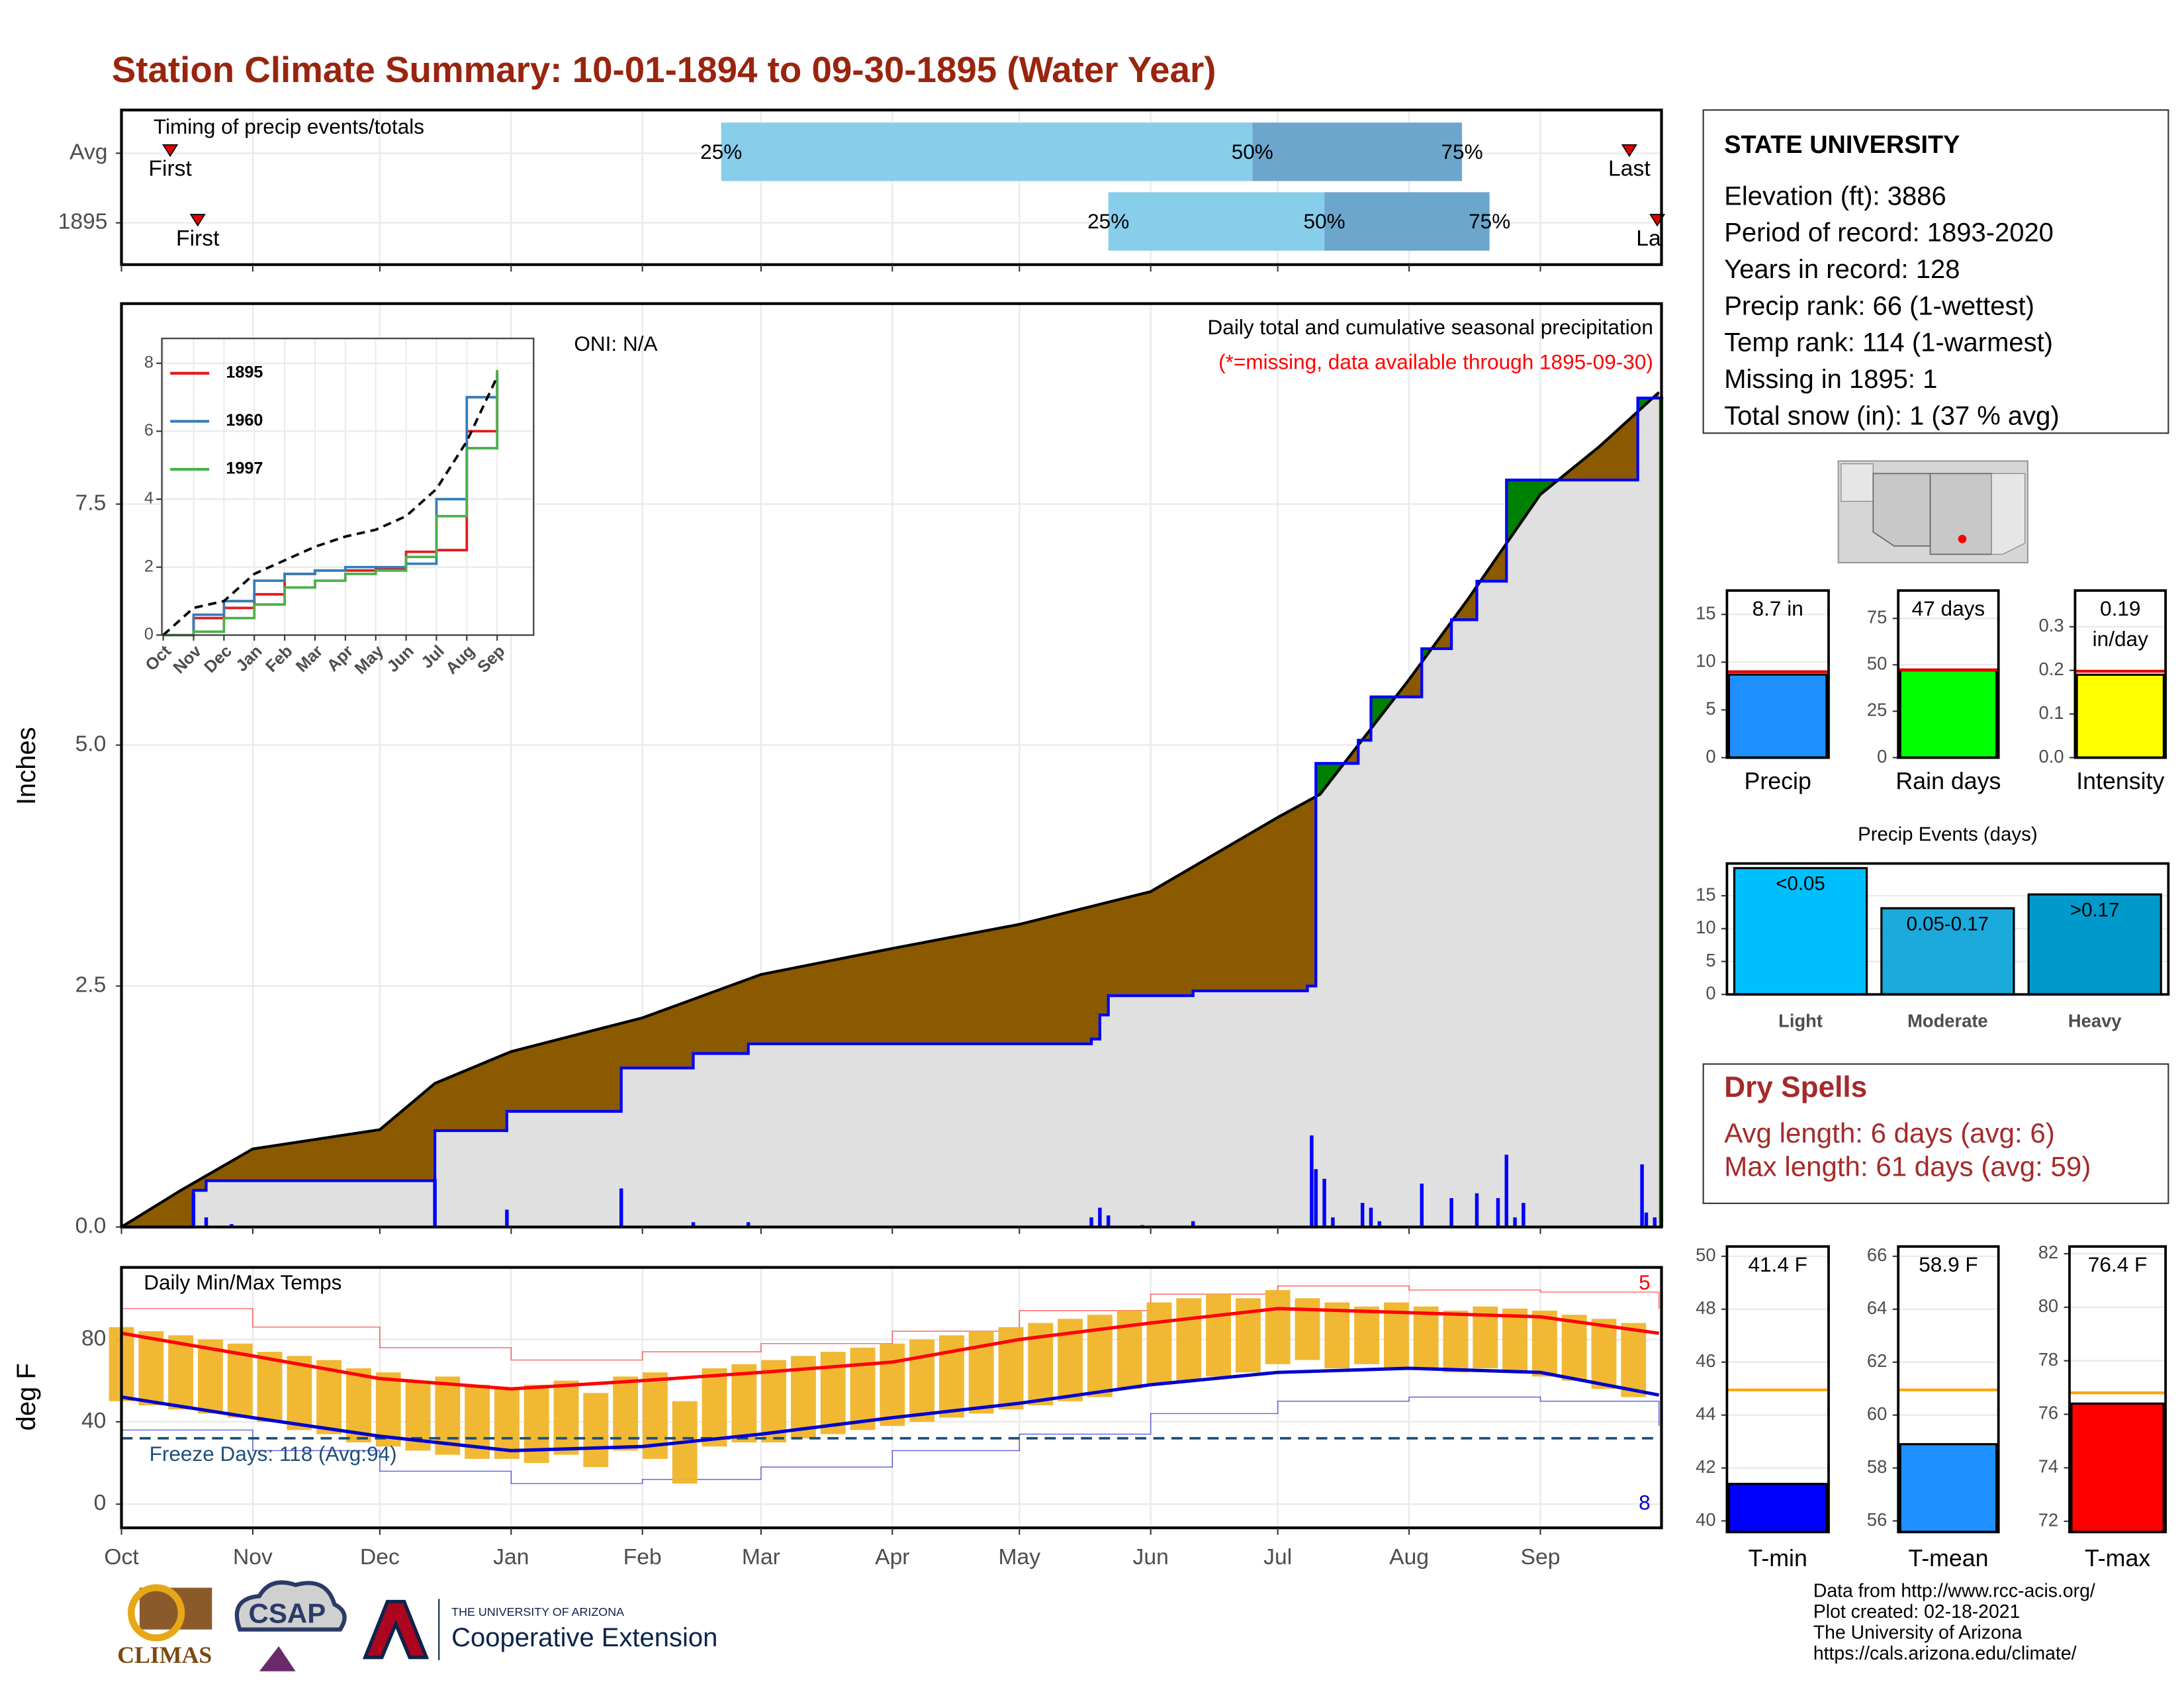 This screenshot has height=1688, width=2184. I want to click on value-label: 58.9 F, so click(1948, 1265).